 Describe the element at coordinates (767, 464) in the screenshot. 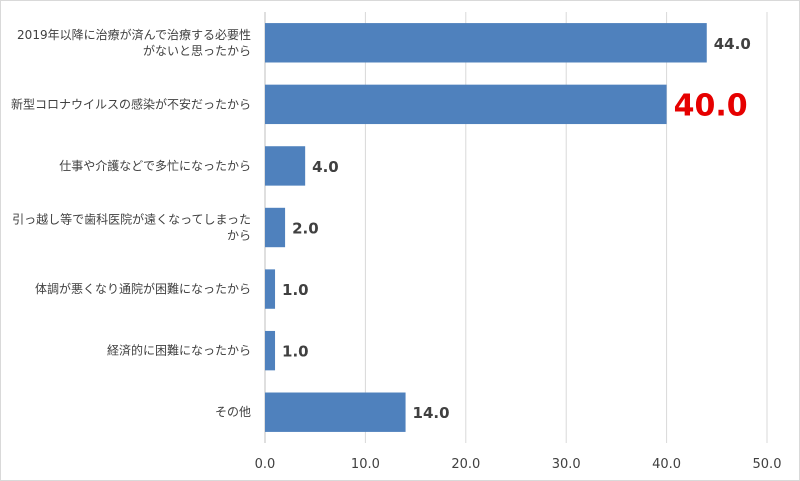

I see `x-tick-label: 50.0` at that location.